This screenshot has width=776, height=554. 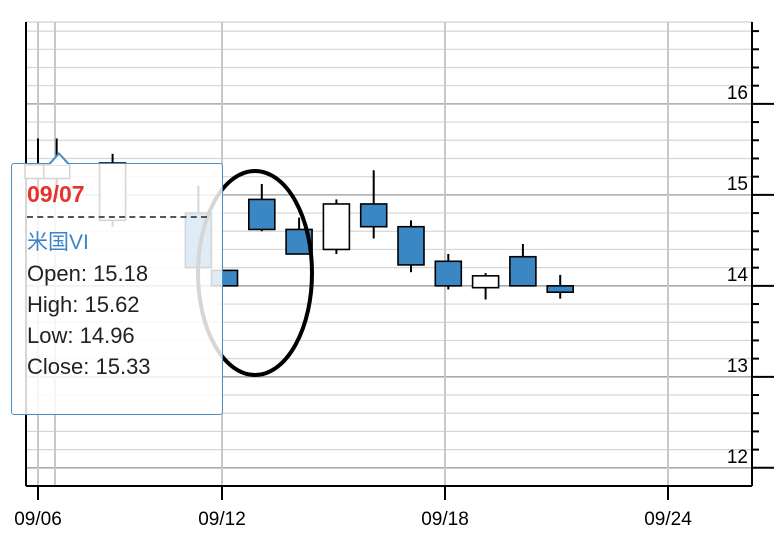 I want to click on tooltip-open-row: Open: 15.18, so click(x=124, y=273).